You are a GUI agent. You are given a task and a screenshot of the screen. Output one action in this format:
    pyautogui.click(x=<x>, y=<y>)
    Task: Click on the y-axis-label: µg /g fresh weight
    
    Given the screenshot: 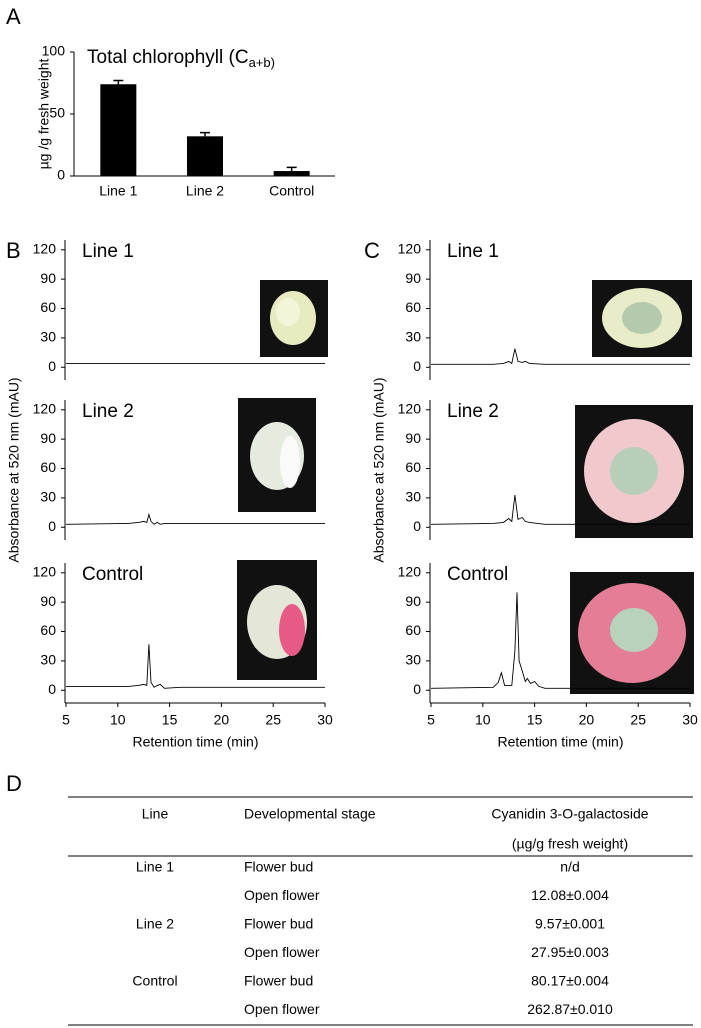 What is the action you would take?
    pyautogui.click(x=44, y=113)
    